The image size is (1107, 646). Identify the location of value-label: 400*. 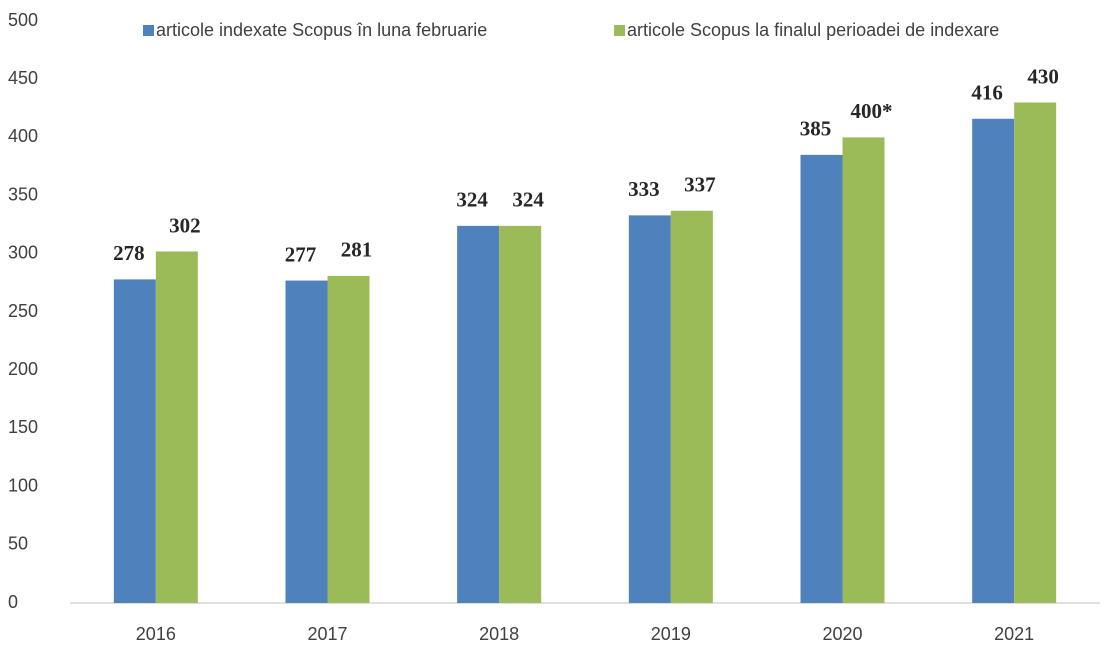
(872, 111).